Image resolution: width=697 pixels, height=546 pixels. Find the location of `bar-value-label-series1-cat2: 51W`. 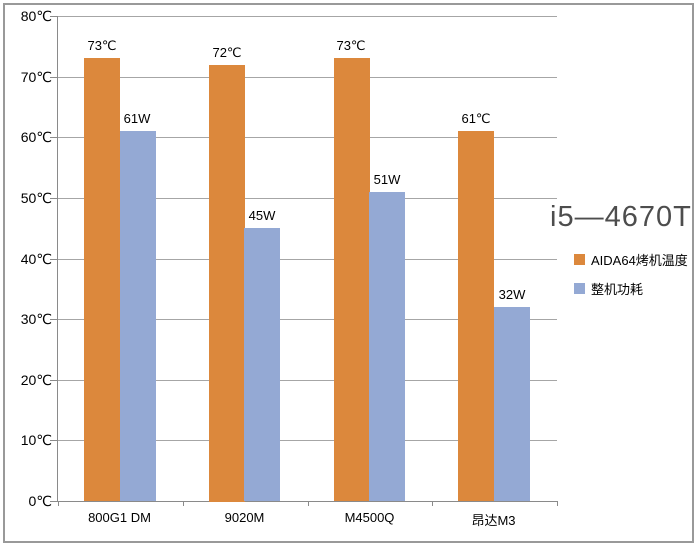

bar-value-label-series1-cat2: 51W is located at coordinates (387, 179).